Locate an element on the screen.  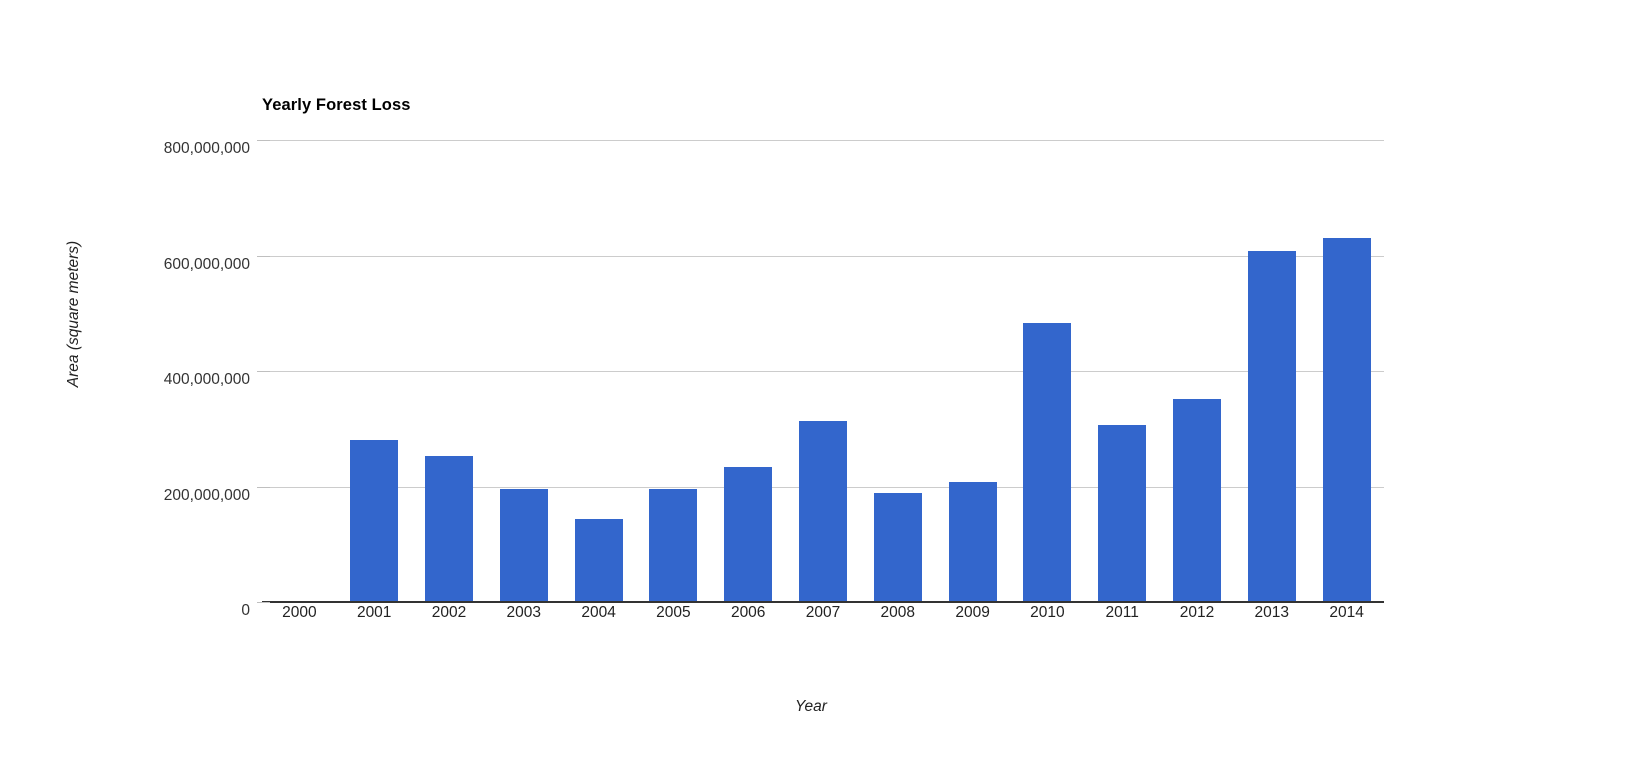
axis-baseline is located at coordinates (823, 602).